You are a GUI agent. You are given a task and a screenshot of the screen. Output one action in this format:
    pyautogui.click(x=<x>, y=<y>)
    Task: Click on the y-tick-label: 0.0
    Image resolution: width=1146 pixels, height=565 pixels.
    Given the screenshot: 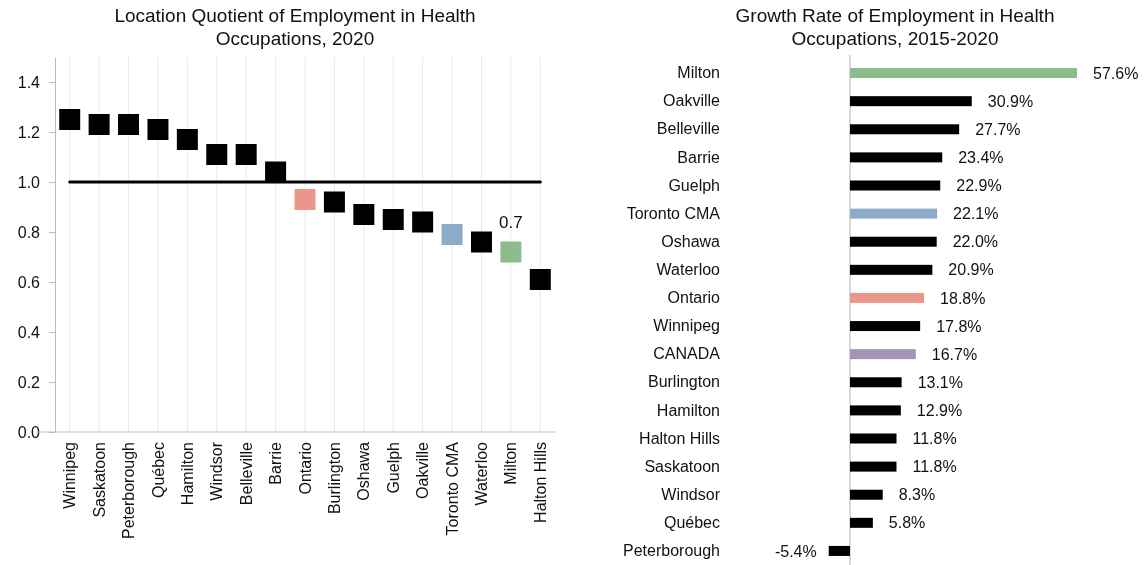 What is the action you would take?
    pyautogui.click(x=29, y=432)
    